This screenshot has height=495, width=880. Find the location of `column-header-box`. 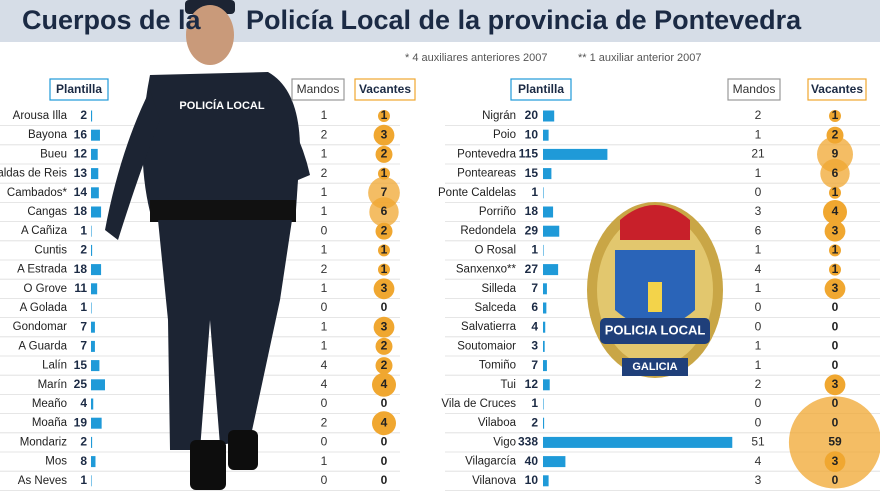

column-header-box is located at coordinates (385, 89).